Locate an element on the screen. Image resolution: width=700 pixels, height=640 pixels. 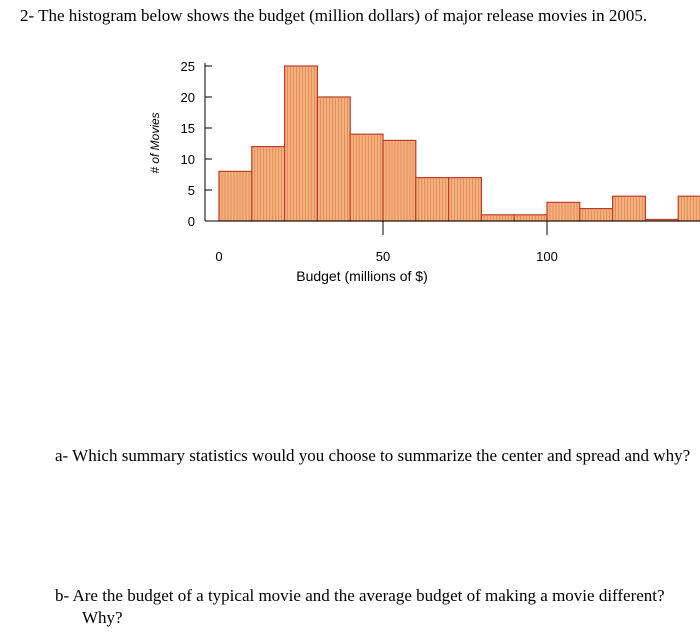
x-tick-label: 100 is located at coordinates (547, 256).